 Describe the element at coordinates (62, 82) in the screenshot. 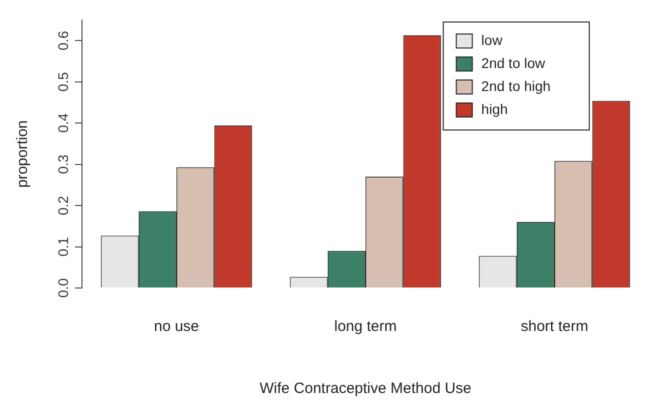

I see `y-tick-label: 0.5` at that location.